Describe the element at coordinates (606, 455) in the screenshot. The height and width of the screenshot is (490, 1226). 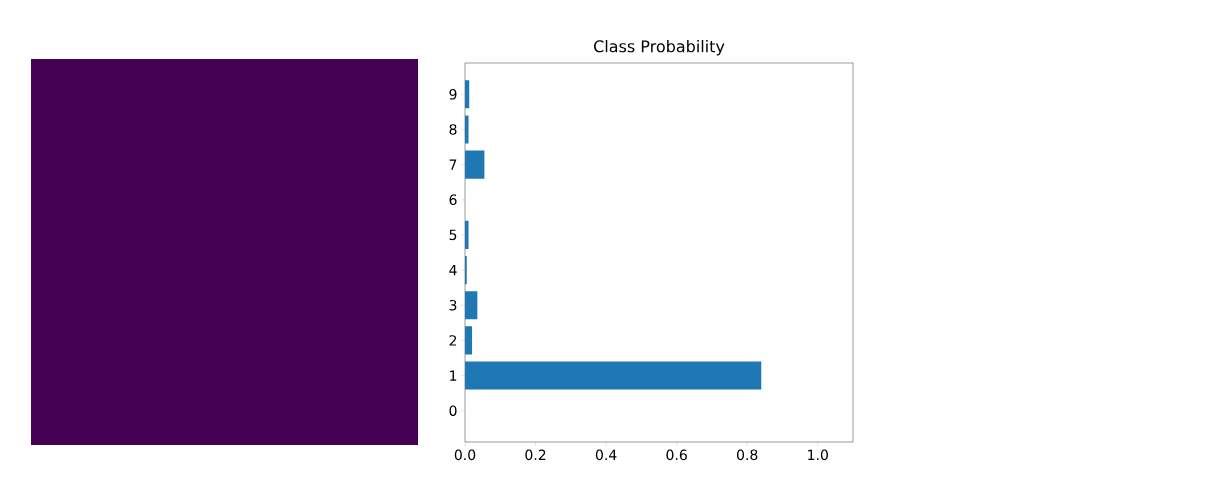
I see `x-tick-label: 0.4` at that location.